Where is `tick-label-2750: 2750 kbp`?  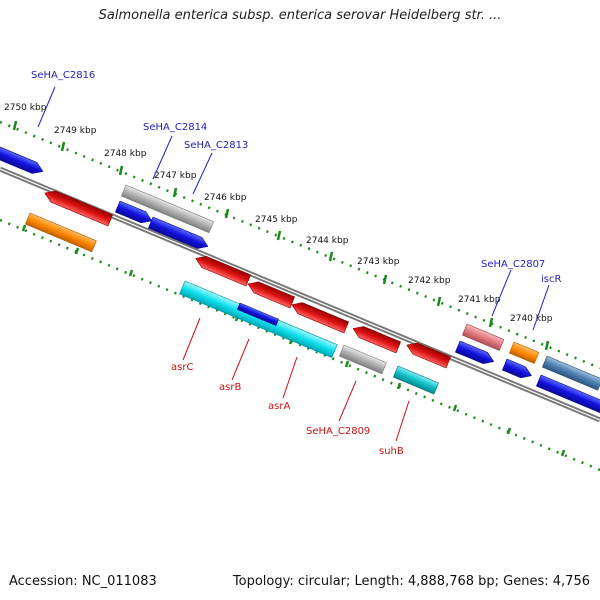
tick-label-2750: 2750 kbp is located at coordinates (25, 108).